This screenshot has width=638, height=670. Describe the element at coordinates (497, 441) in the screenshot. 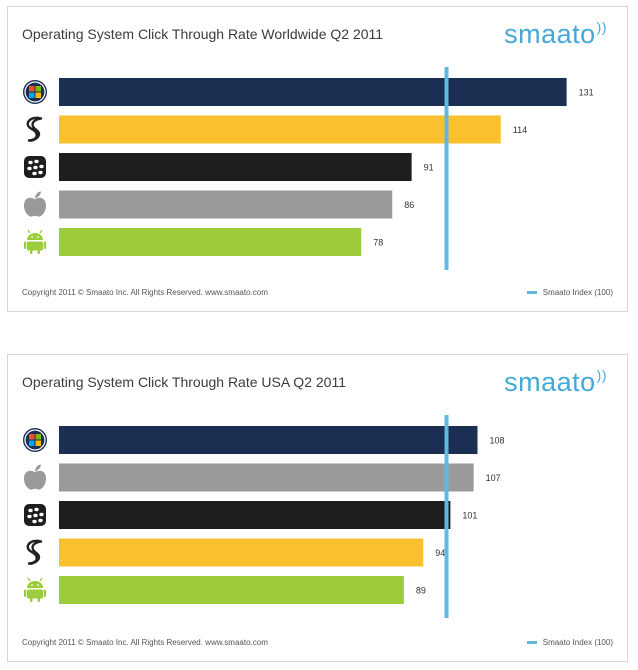

I see `data-label: 108` at that location.